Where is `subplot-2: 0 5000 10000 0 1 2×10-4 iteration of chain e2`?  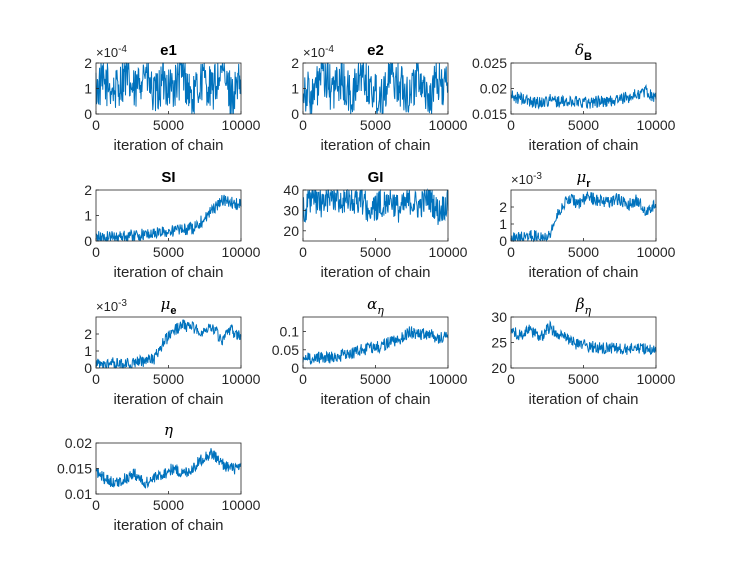 subplot-2: 0 5000 10000 0 1 2×10-4 iteration of chain e2 is located at coordinates (379, 98).